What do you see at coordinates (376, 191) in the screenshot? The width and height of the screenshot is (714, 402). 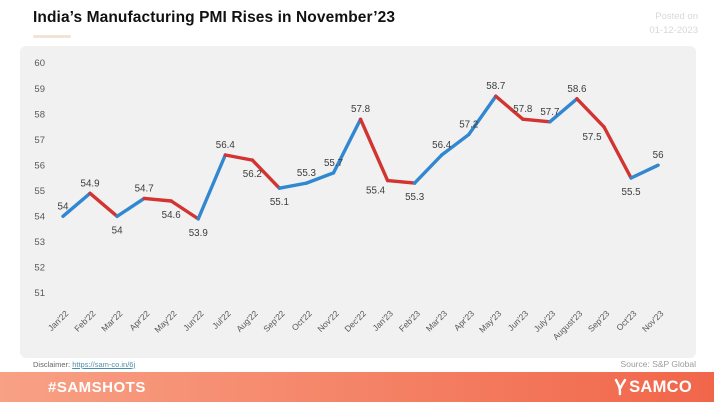 I see `data-label: 55.4` at bounding box center [376, 191].